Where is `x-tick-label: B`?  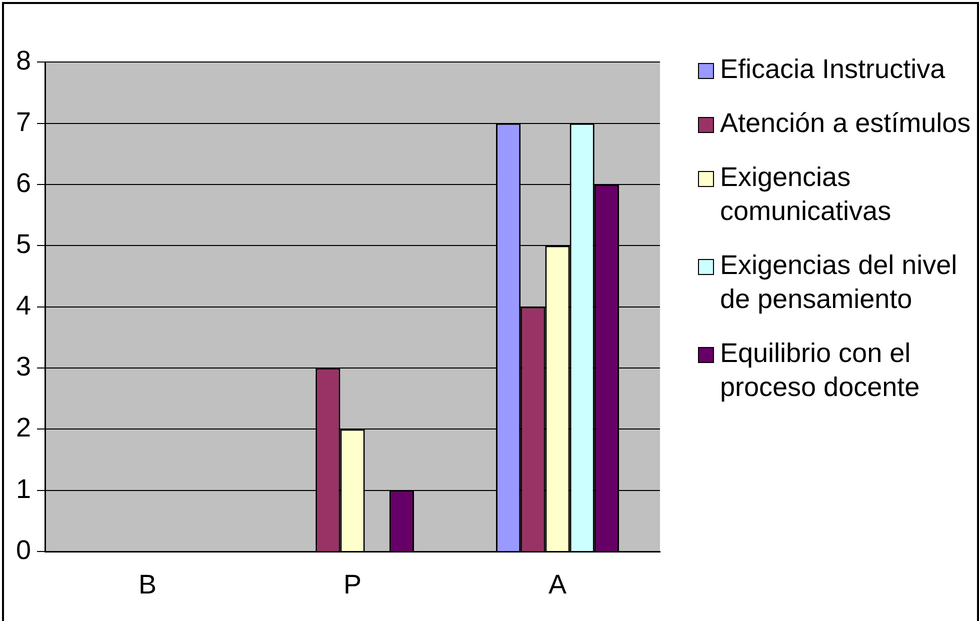
x-tick-label: B is located at coordinates (147, 584).